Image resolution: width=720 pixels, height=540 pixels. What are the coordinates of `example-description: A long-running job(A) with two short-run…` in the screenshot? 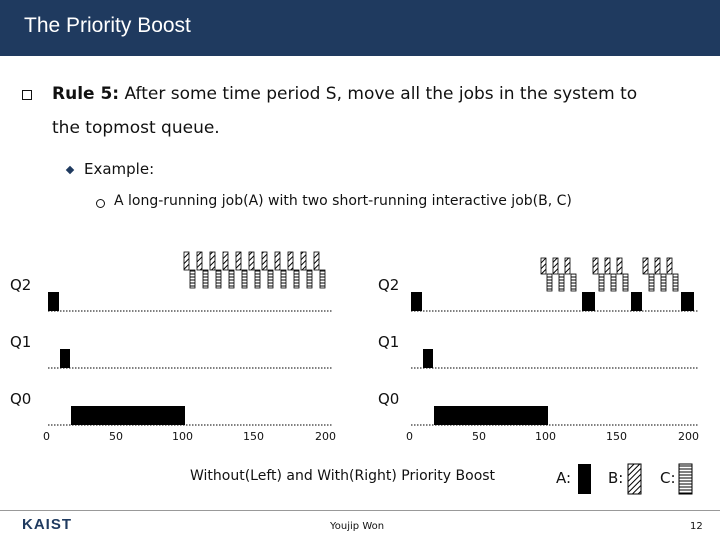 It's located at (343, 201).